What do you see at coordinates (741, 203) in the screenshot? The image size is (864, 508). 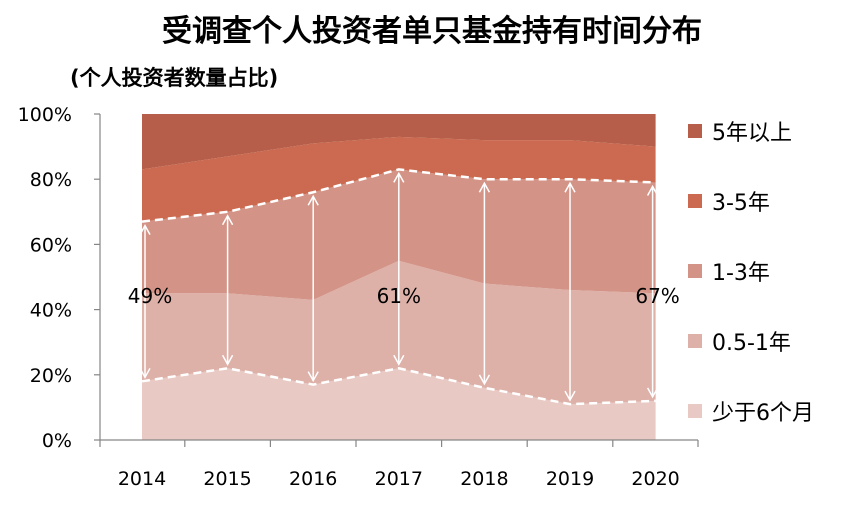 I see `legend-label: 3-5年` at bounding box center [741, 203].